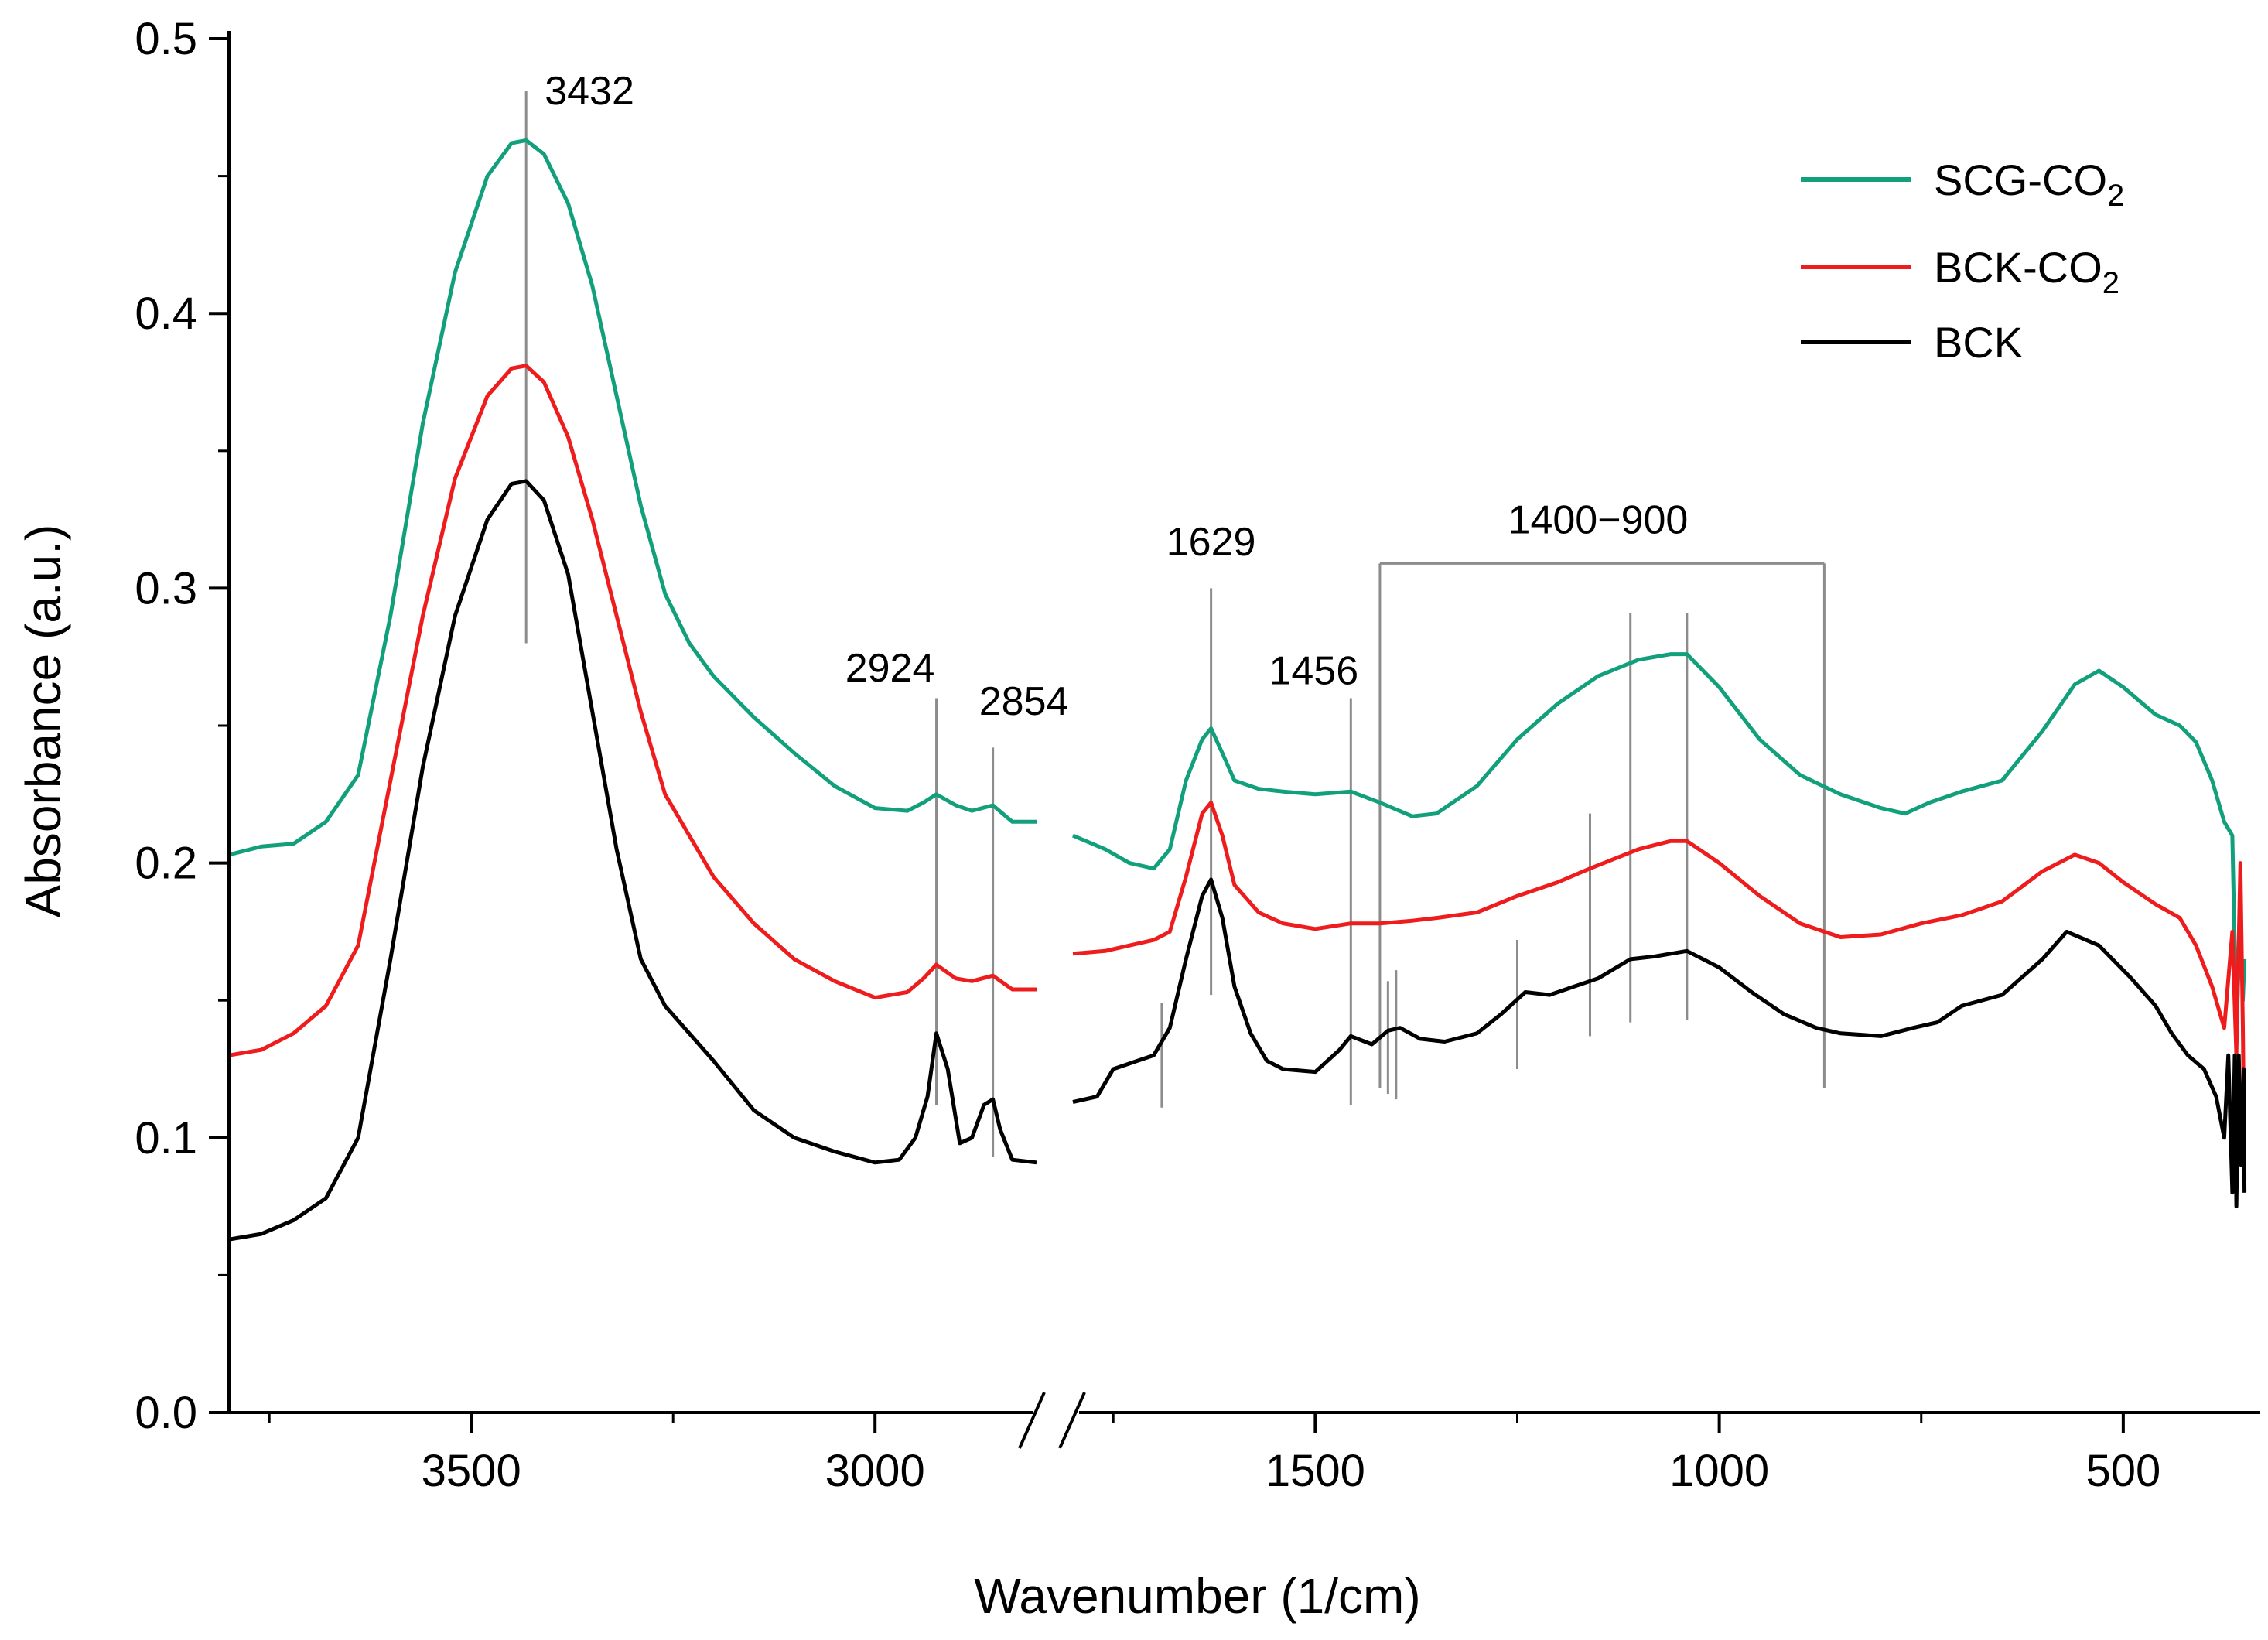  I want to click on legend-label: BCK, so click(1979, 342).